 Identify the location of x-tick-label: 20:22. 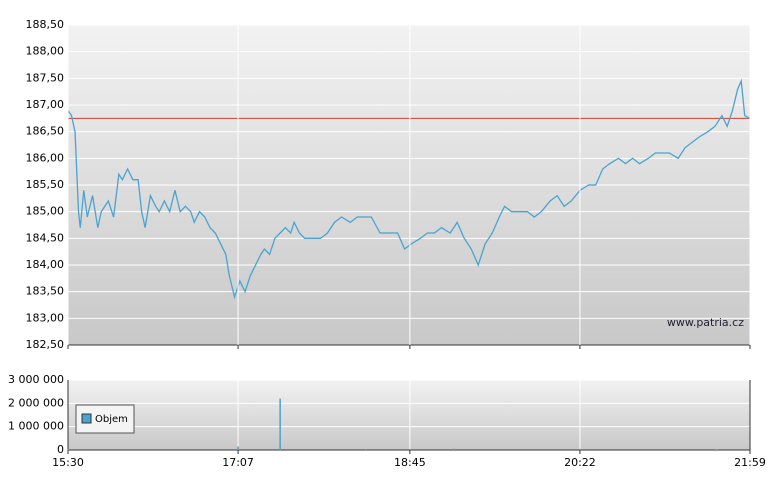
(580, 462).